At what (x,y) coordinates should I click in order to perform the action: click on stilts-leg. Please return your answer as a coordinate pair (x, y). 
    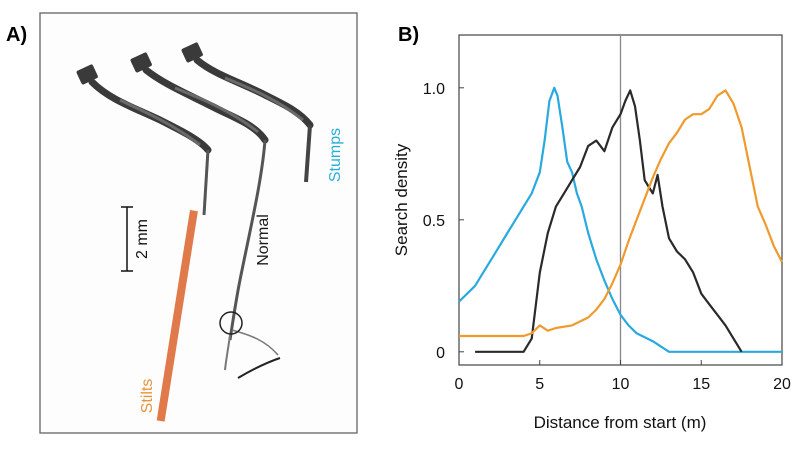
    Looking at the image, I should click on (144, 243).